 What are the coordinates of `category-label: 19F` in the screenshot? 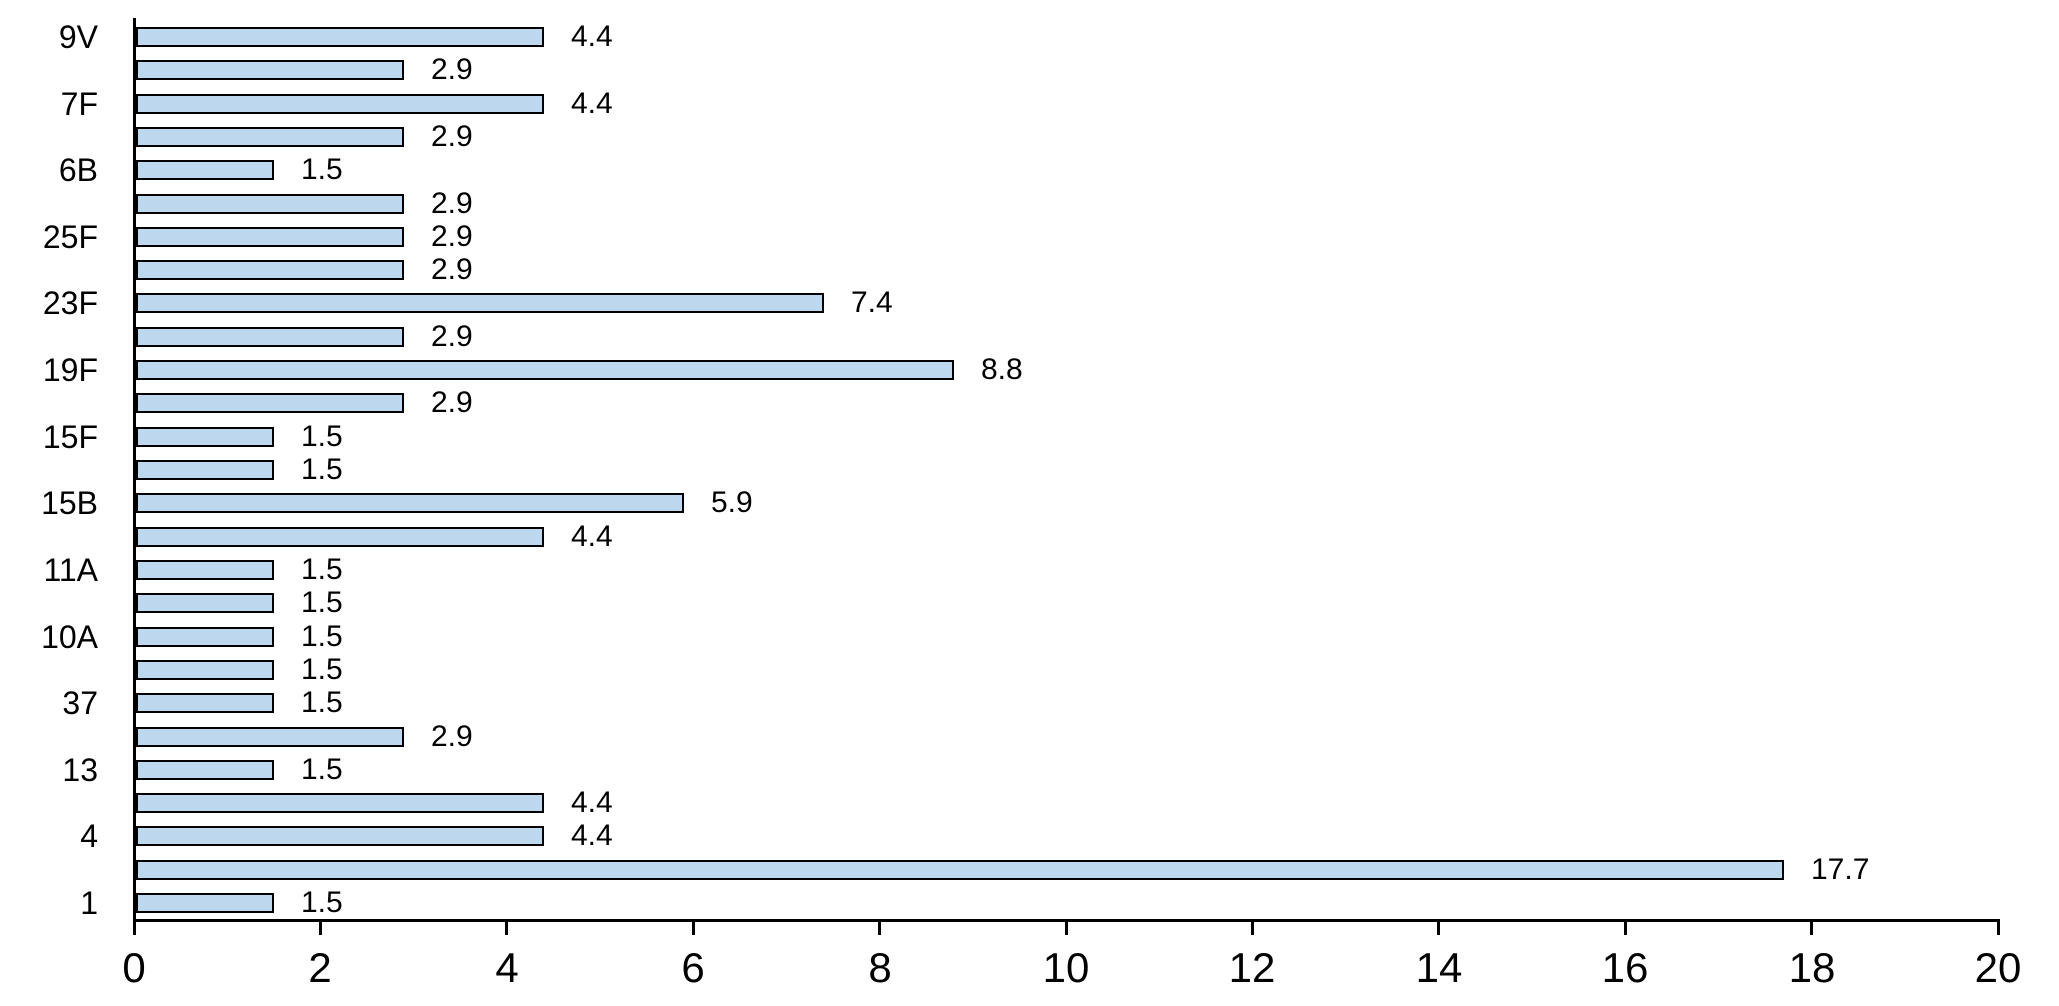 It's located at (70, 370).